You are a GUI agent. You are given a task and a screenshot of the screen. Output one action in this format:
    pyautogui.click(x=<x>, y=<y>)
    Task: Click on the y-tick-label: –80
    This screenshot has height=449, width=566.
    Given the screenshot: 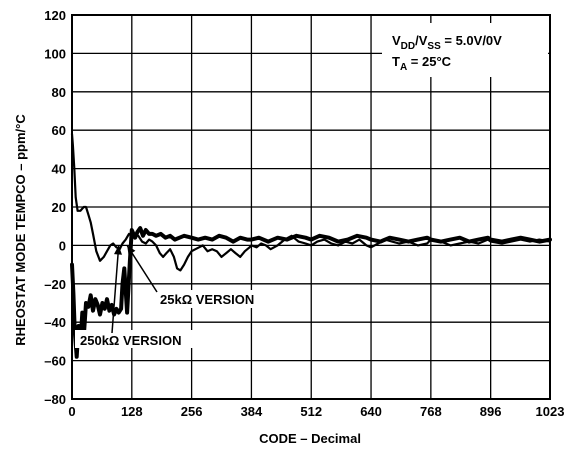 What is the action you would take?
    pyautogui.click(x=55, y=399)
    